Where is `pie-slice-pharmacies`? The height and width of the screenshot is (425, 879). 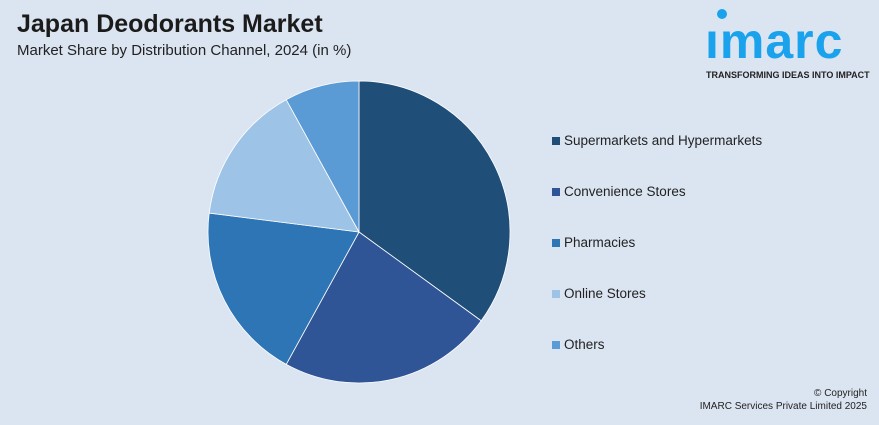
pie-slice-pharmacies is located at coordinates (283, 288).